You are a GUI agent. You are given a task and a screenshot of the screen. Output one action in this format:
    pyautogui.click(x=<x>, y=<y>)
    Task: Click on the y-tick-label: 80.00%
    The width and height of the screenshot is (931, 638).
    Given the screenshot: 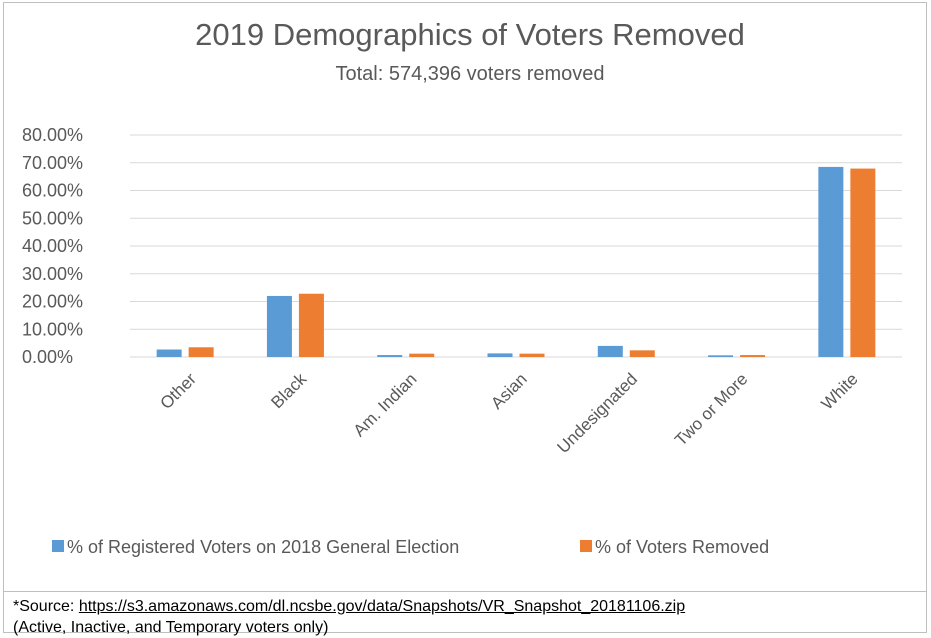 What is the action you would take?
    pyautogui.click(x=52, y=135)
    